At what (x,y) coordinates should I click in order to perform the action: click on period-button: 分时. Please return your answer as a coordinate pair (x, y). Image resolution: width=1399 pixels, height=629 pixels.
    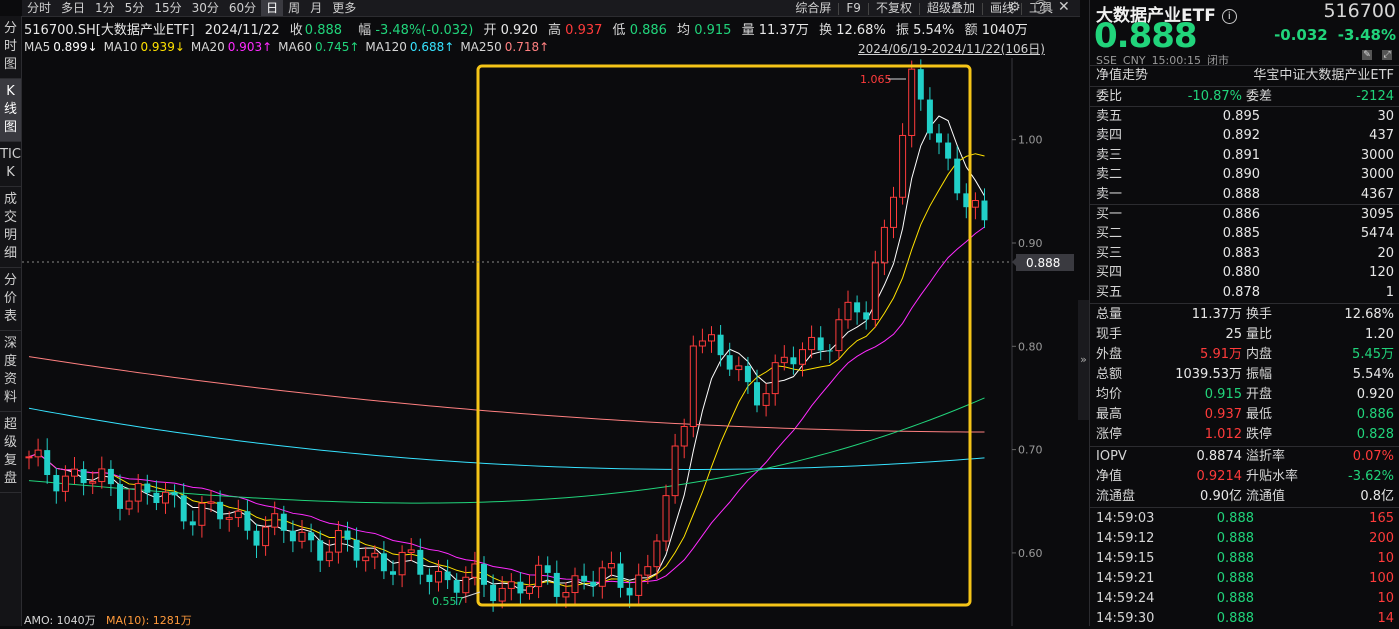
    Looking at the image, I should click on (39, 8).